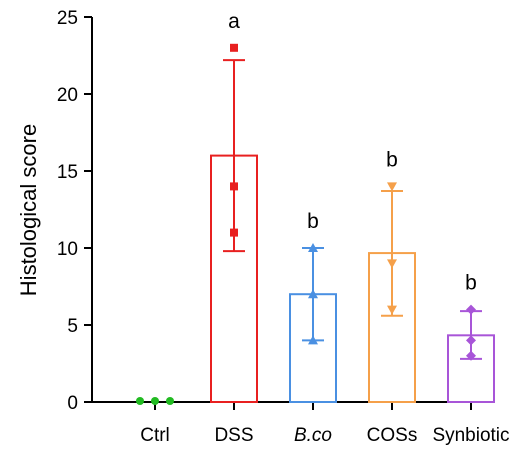 The width and height of the screenshot is (517, 454). I want to click on x-tick-label: B.co, so click(313, 435).